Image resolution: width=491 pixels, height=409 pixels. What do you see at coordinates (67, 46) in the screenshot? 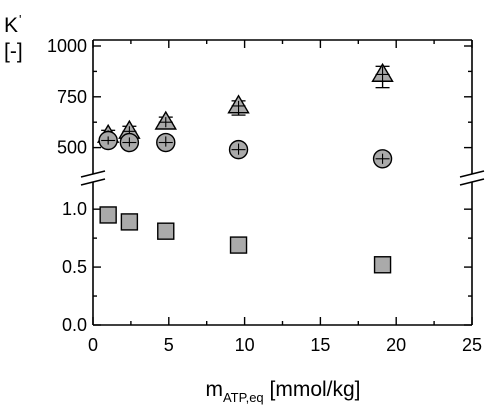
I see `y-upper-tick-label: 1000` at bounding box center [67, 46].